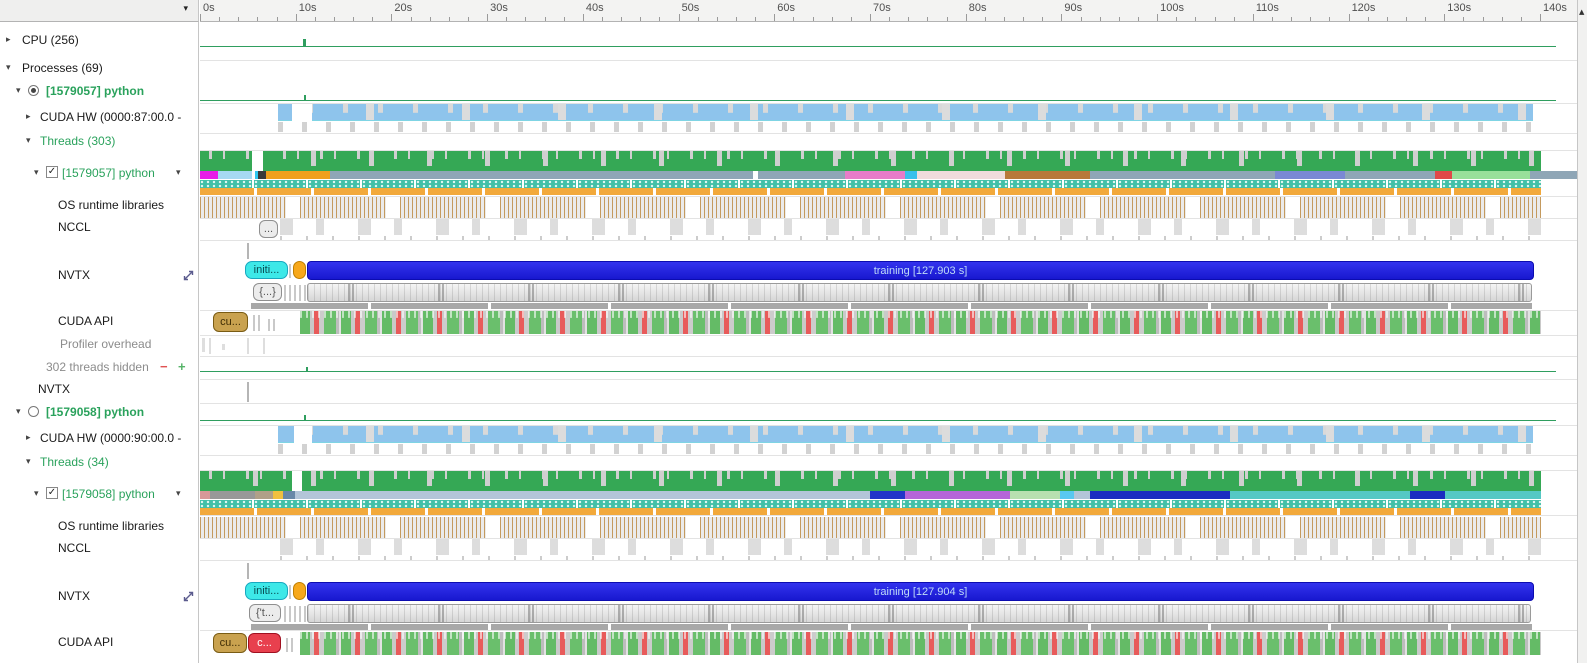 The height and width of the screenshot is (663, 1587). I want to click on sidebar-item-cuda-hw-0000-87-00-0: ▸ CUDA HW (0000:87:00.0 -, so click(99, 117).